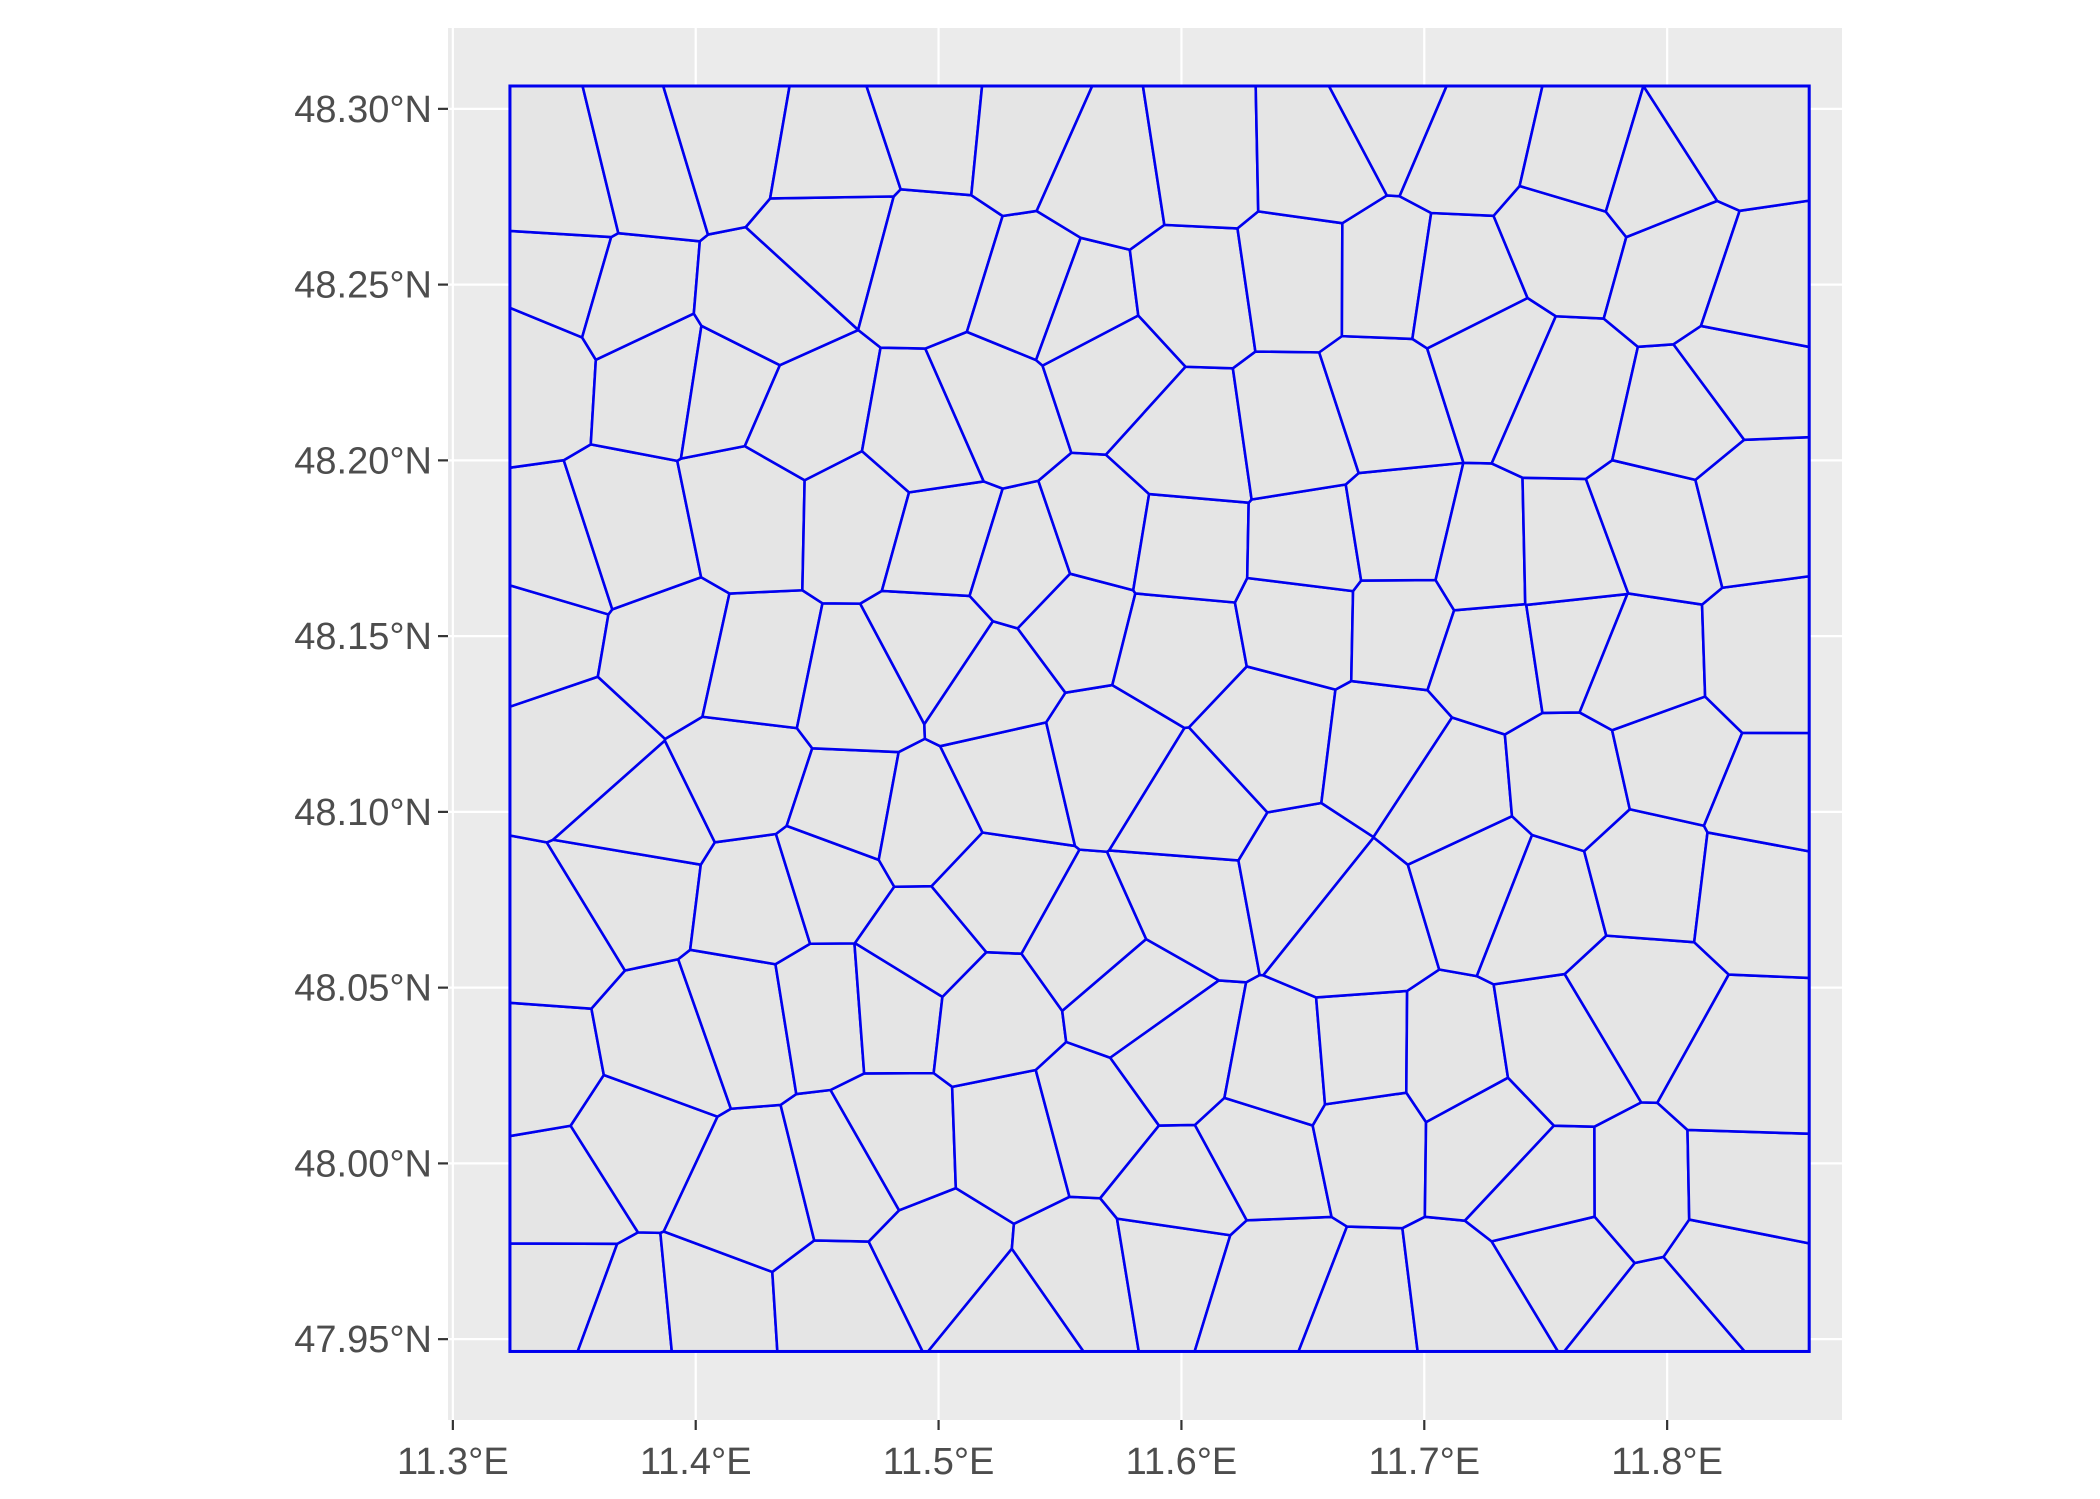 Image resolution: width=2100 pixels, height=1499 pixels. What do you see at coordinates (363, 286) in the screenshot?
I see `y-tick-label: 48.25°N` at bounding box center [363, 286].